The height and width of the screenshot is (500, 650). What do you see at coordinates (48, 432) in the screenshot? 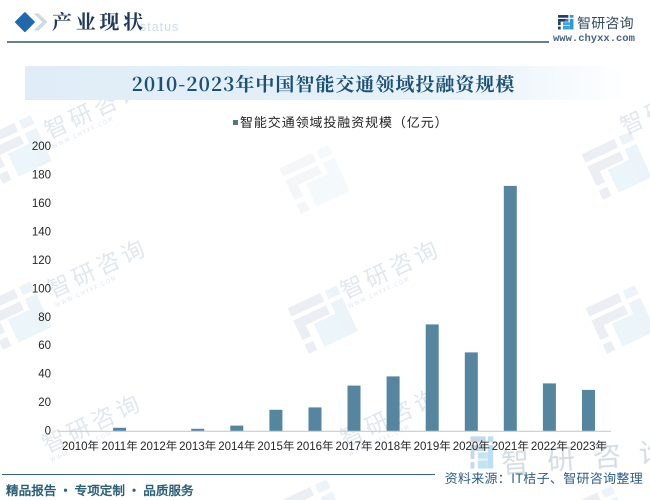
I see `svg-text: 0` at bounding box center [48, 432].